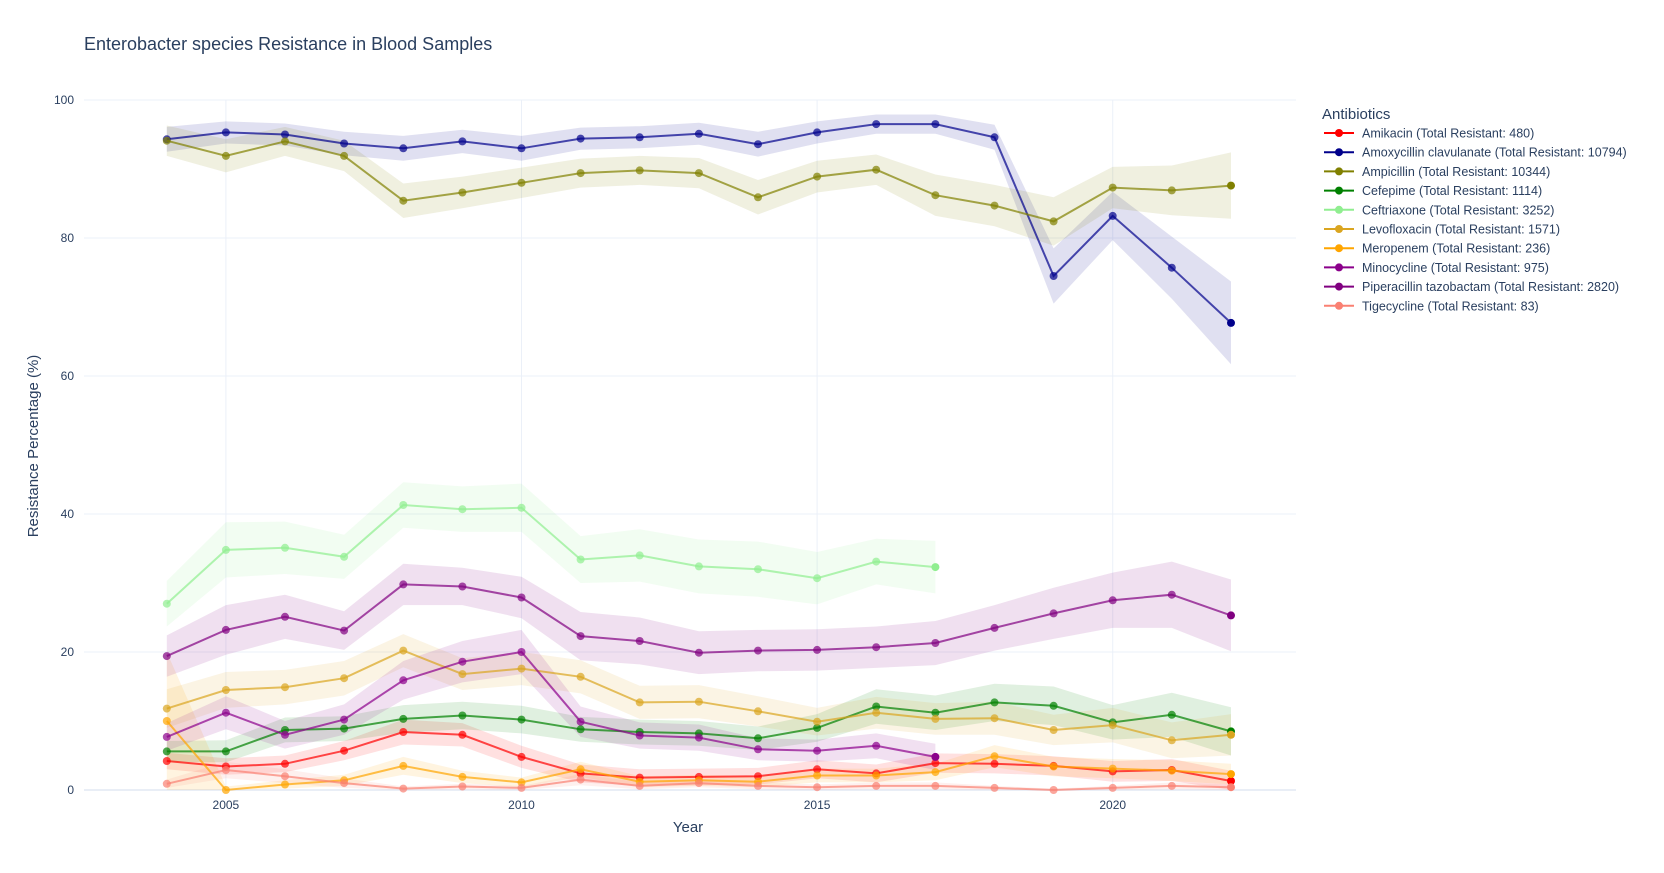 The image size is (1664, 873). I want to click on legend-entry-label: Ampicillin (Total Resistant: 10344), so click(1456, 172).